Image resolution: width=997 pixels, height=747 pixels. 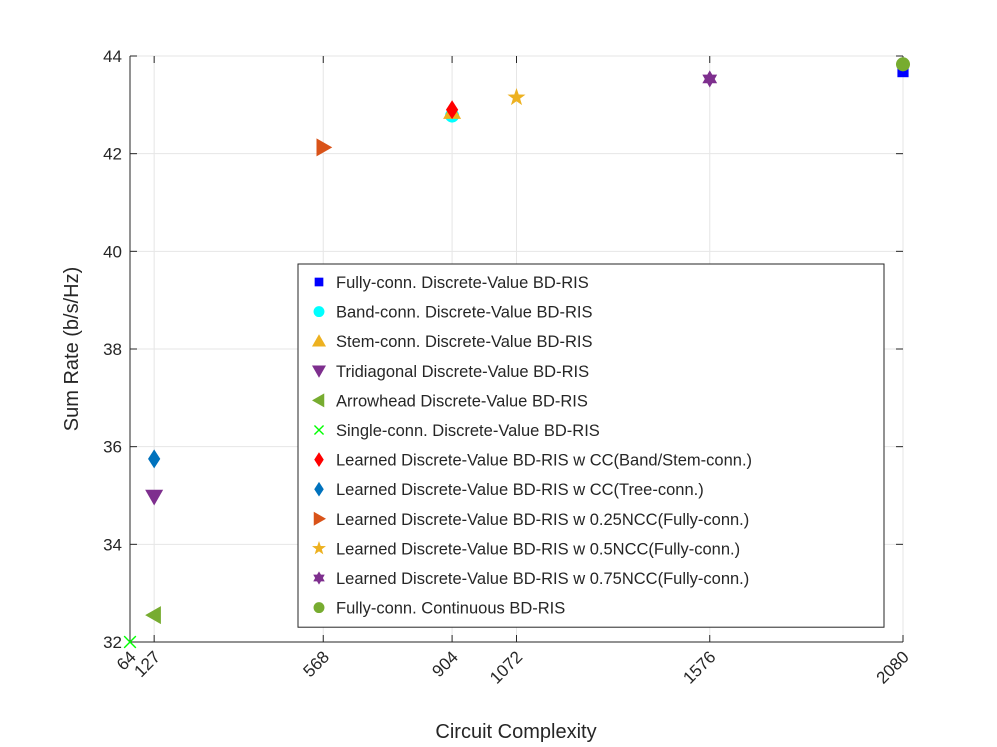 What do you see at coordinates (464, 313) in the screenshot?
I see `legend-label: Band-conn. Discrete-Value BD-RIS` at bounding box center [464, 313].